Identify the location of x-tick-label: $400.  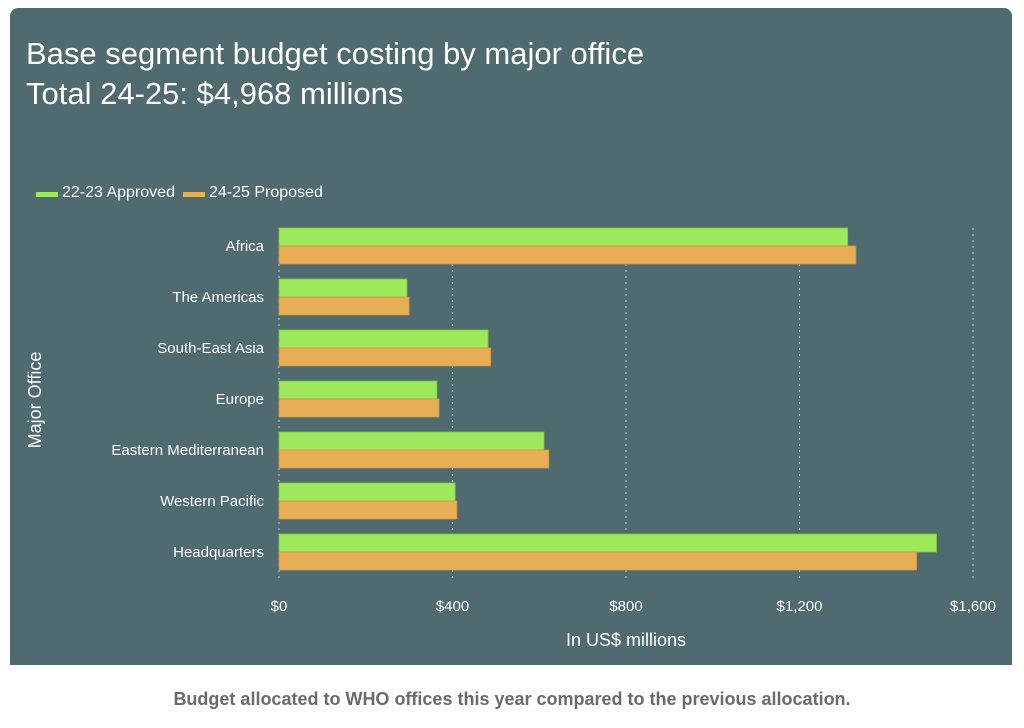
(452, 606).